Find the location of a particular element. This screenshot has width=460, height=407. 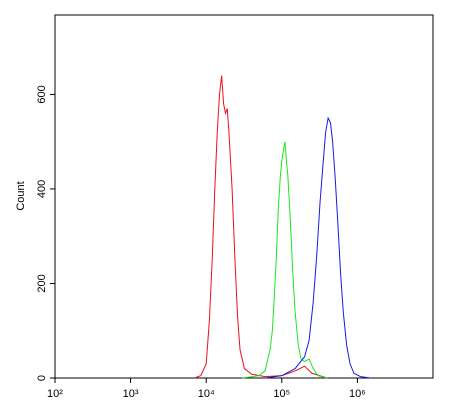

y-tick-label: 200 is located at coordinates (42, 283).